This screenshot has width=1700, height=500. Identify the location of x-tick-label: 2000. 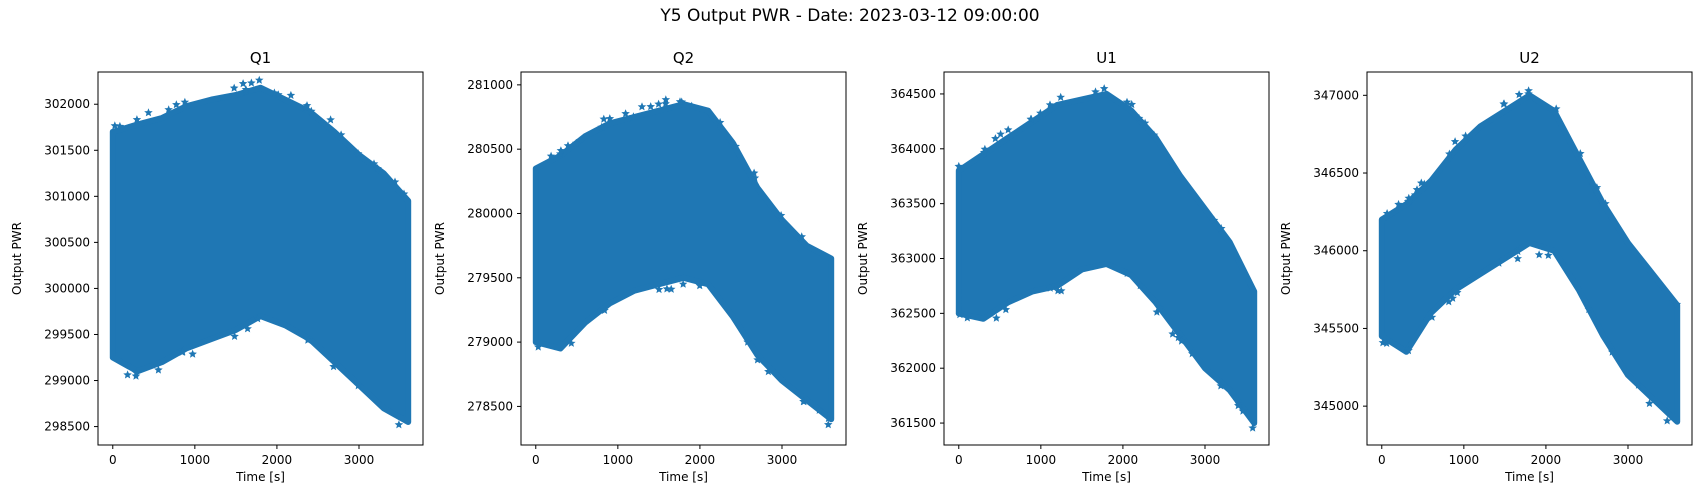
(1546, 460).